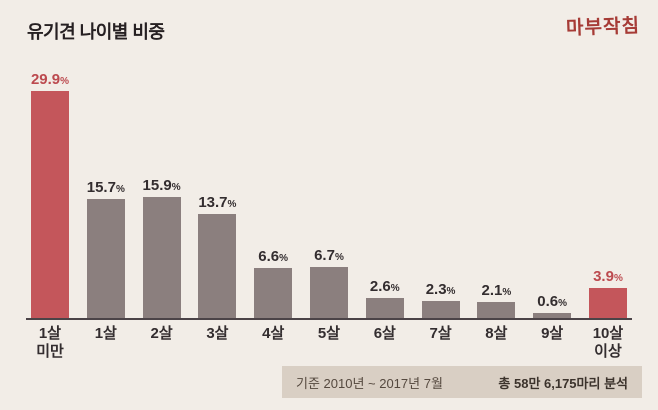 This screenshot has height=410, width=658. What do you see at coordinates (496, 290) in the screenshot?
I see `bar-value-label: 2.1%` at bounding box center [496, 290].